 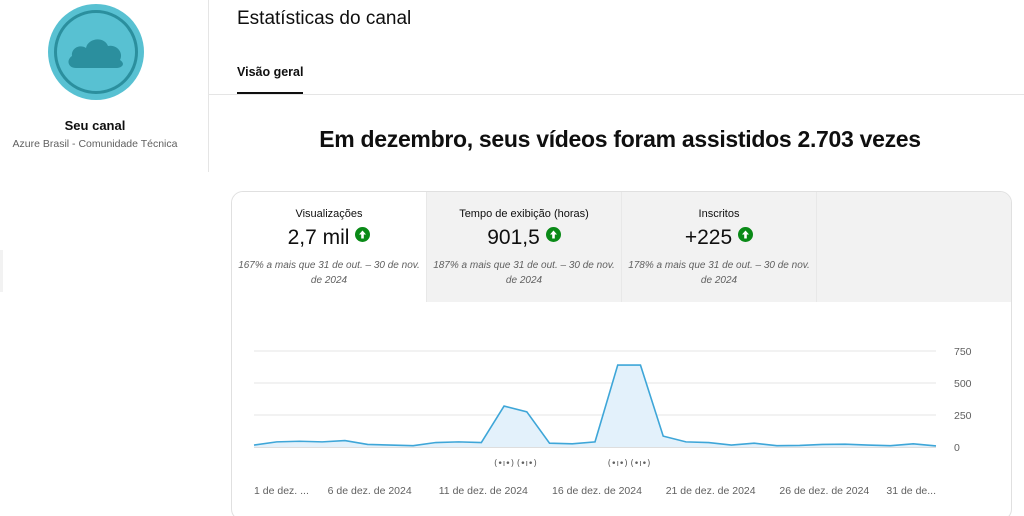 I want to click on series-line, so click(x=595, y=405).